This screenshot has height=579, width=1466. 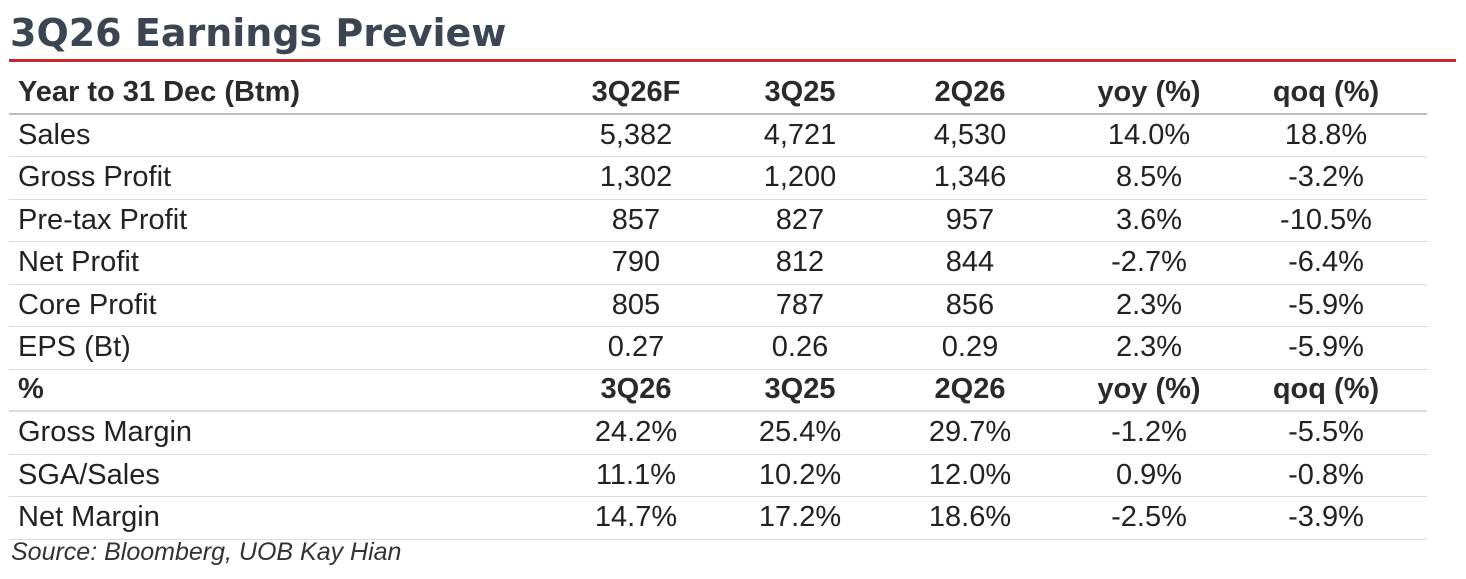 I want to click on table-row-core-profit: Core Profit 805 787 856 2.3% -5.9%, so click(x=718, y=305).